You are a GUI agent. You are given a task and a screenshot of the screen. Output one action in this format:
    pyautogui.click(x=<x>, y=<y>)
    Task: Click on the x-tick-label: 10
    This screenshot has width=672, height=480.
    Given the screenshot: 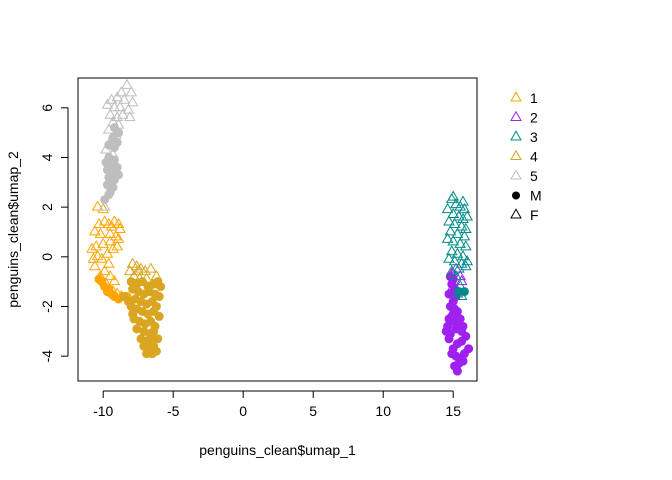 What is the action you would take?
    pyautogui.click(x=383, y=411)
    